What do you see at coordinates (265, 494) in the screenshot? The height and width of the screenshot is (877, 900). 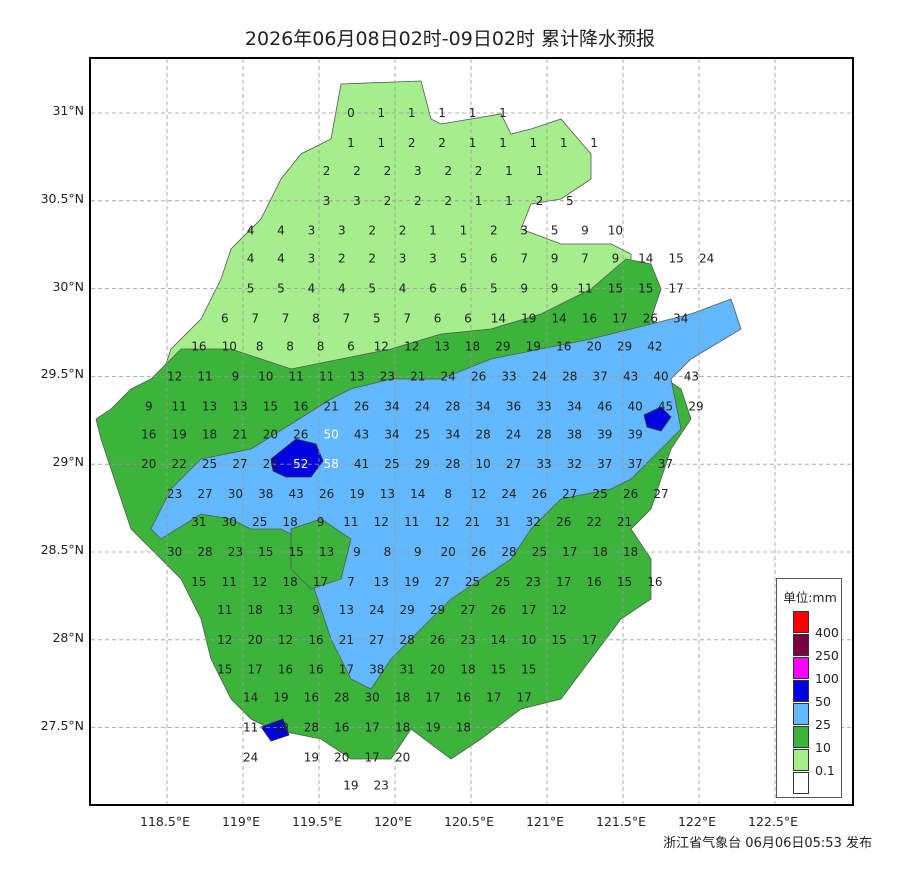 I see `precip-value: 38` at bounding box center [265, 494].